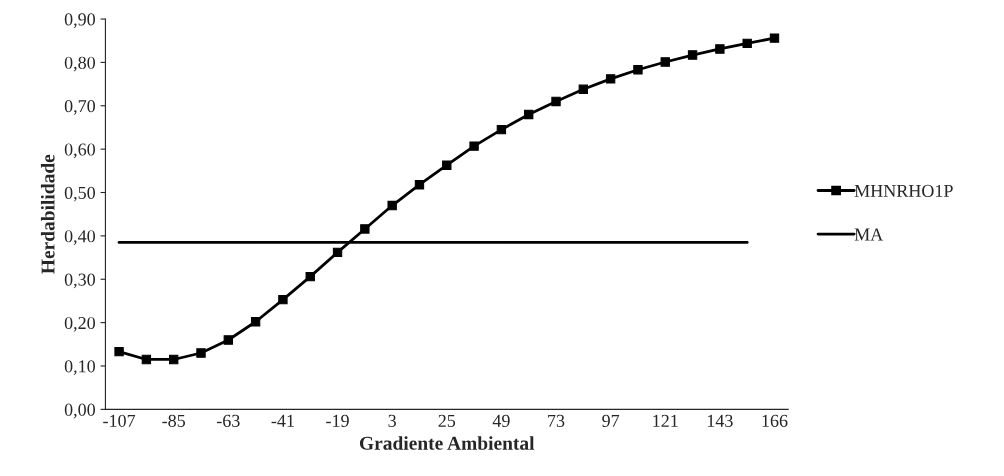  I want to click on x-tick-label: -107, so click(119, 420).